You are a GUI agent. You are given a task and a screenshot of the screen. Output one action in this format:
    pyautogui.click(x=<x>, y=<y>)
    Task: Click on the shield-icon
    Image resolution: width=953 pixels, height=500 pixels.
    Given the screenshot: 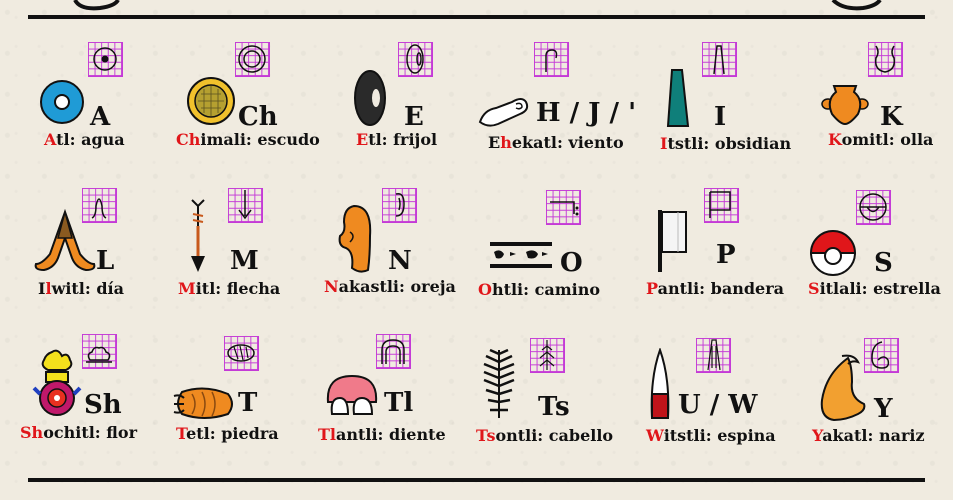 What is the action you would take?
    pyautogui.click(x=211, y=101)
    